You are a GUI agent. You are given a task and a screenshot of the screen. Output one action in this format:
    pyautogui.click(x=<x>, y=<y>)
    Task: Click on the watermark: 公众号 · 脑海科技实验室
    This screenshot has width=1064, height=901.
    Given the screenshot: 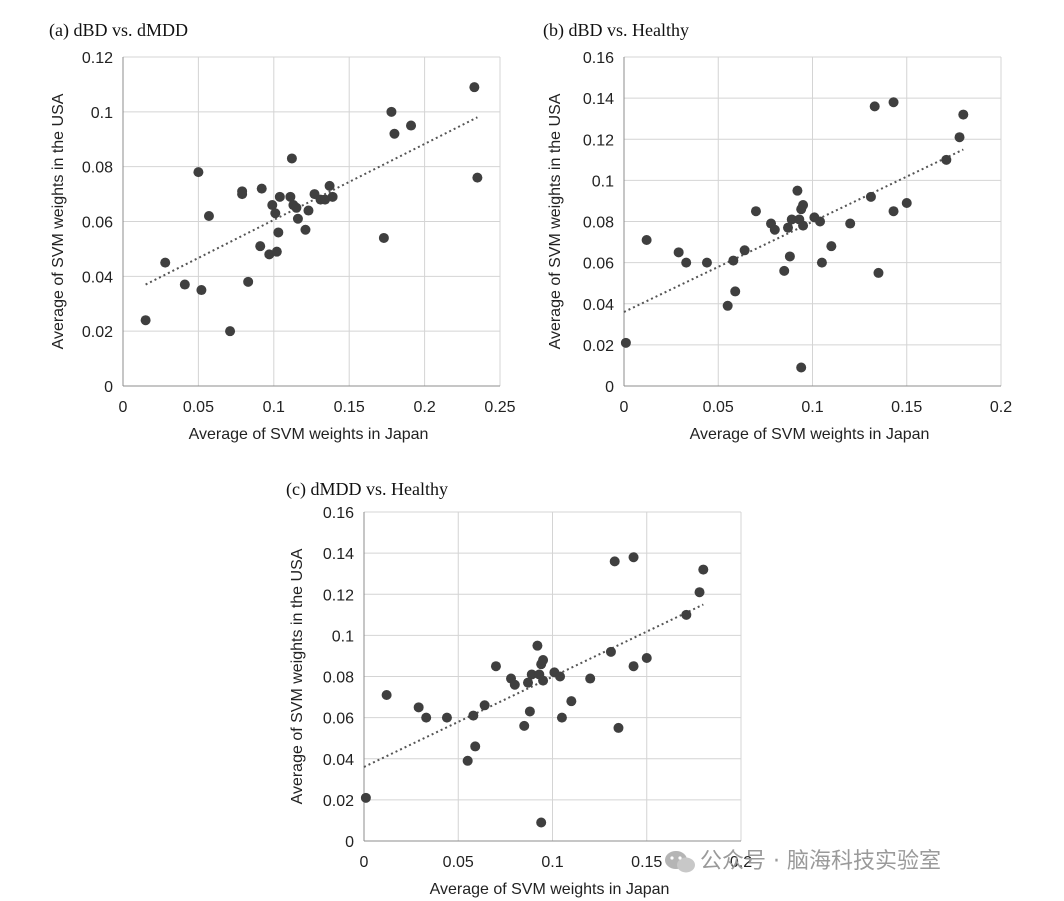 What is the action you would take?
    pyautogui.click(x=803, y=861)
    